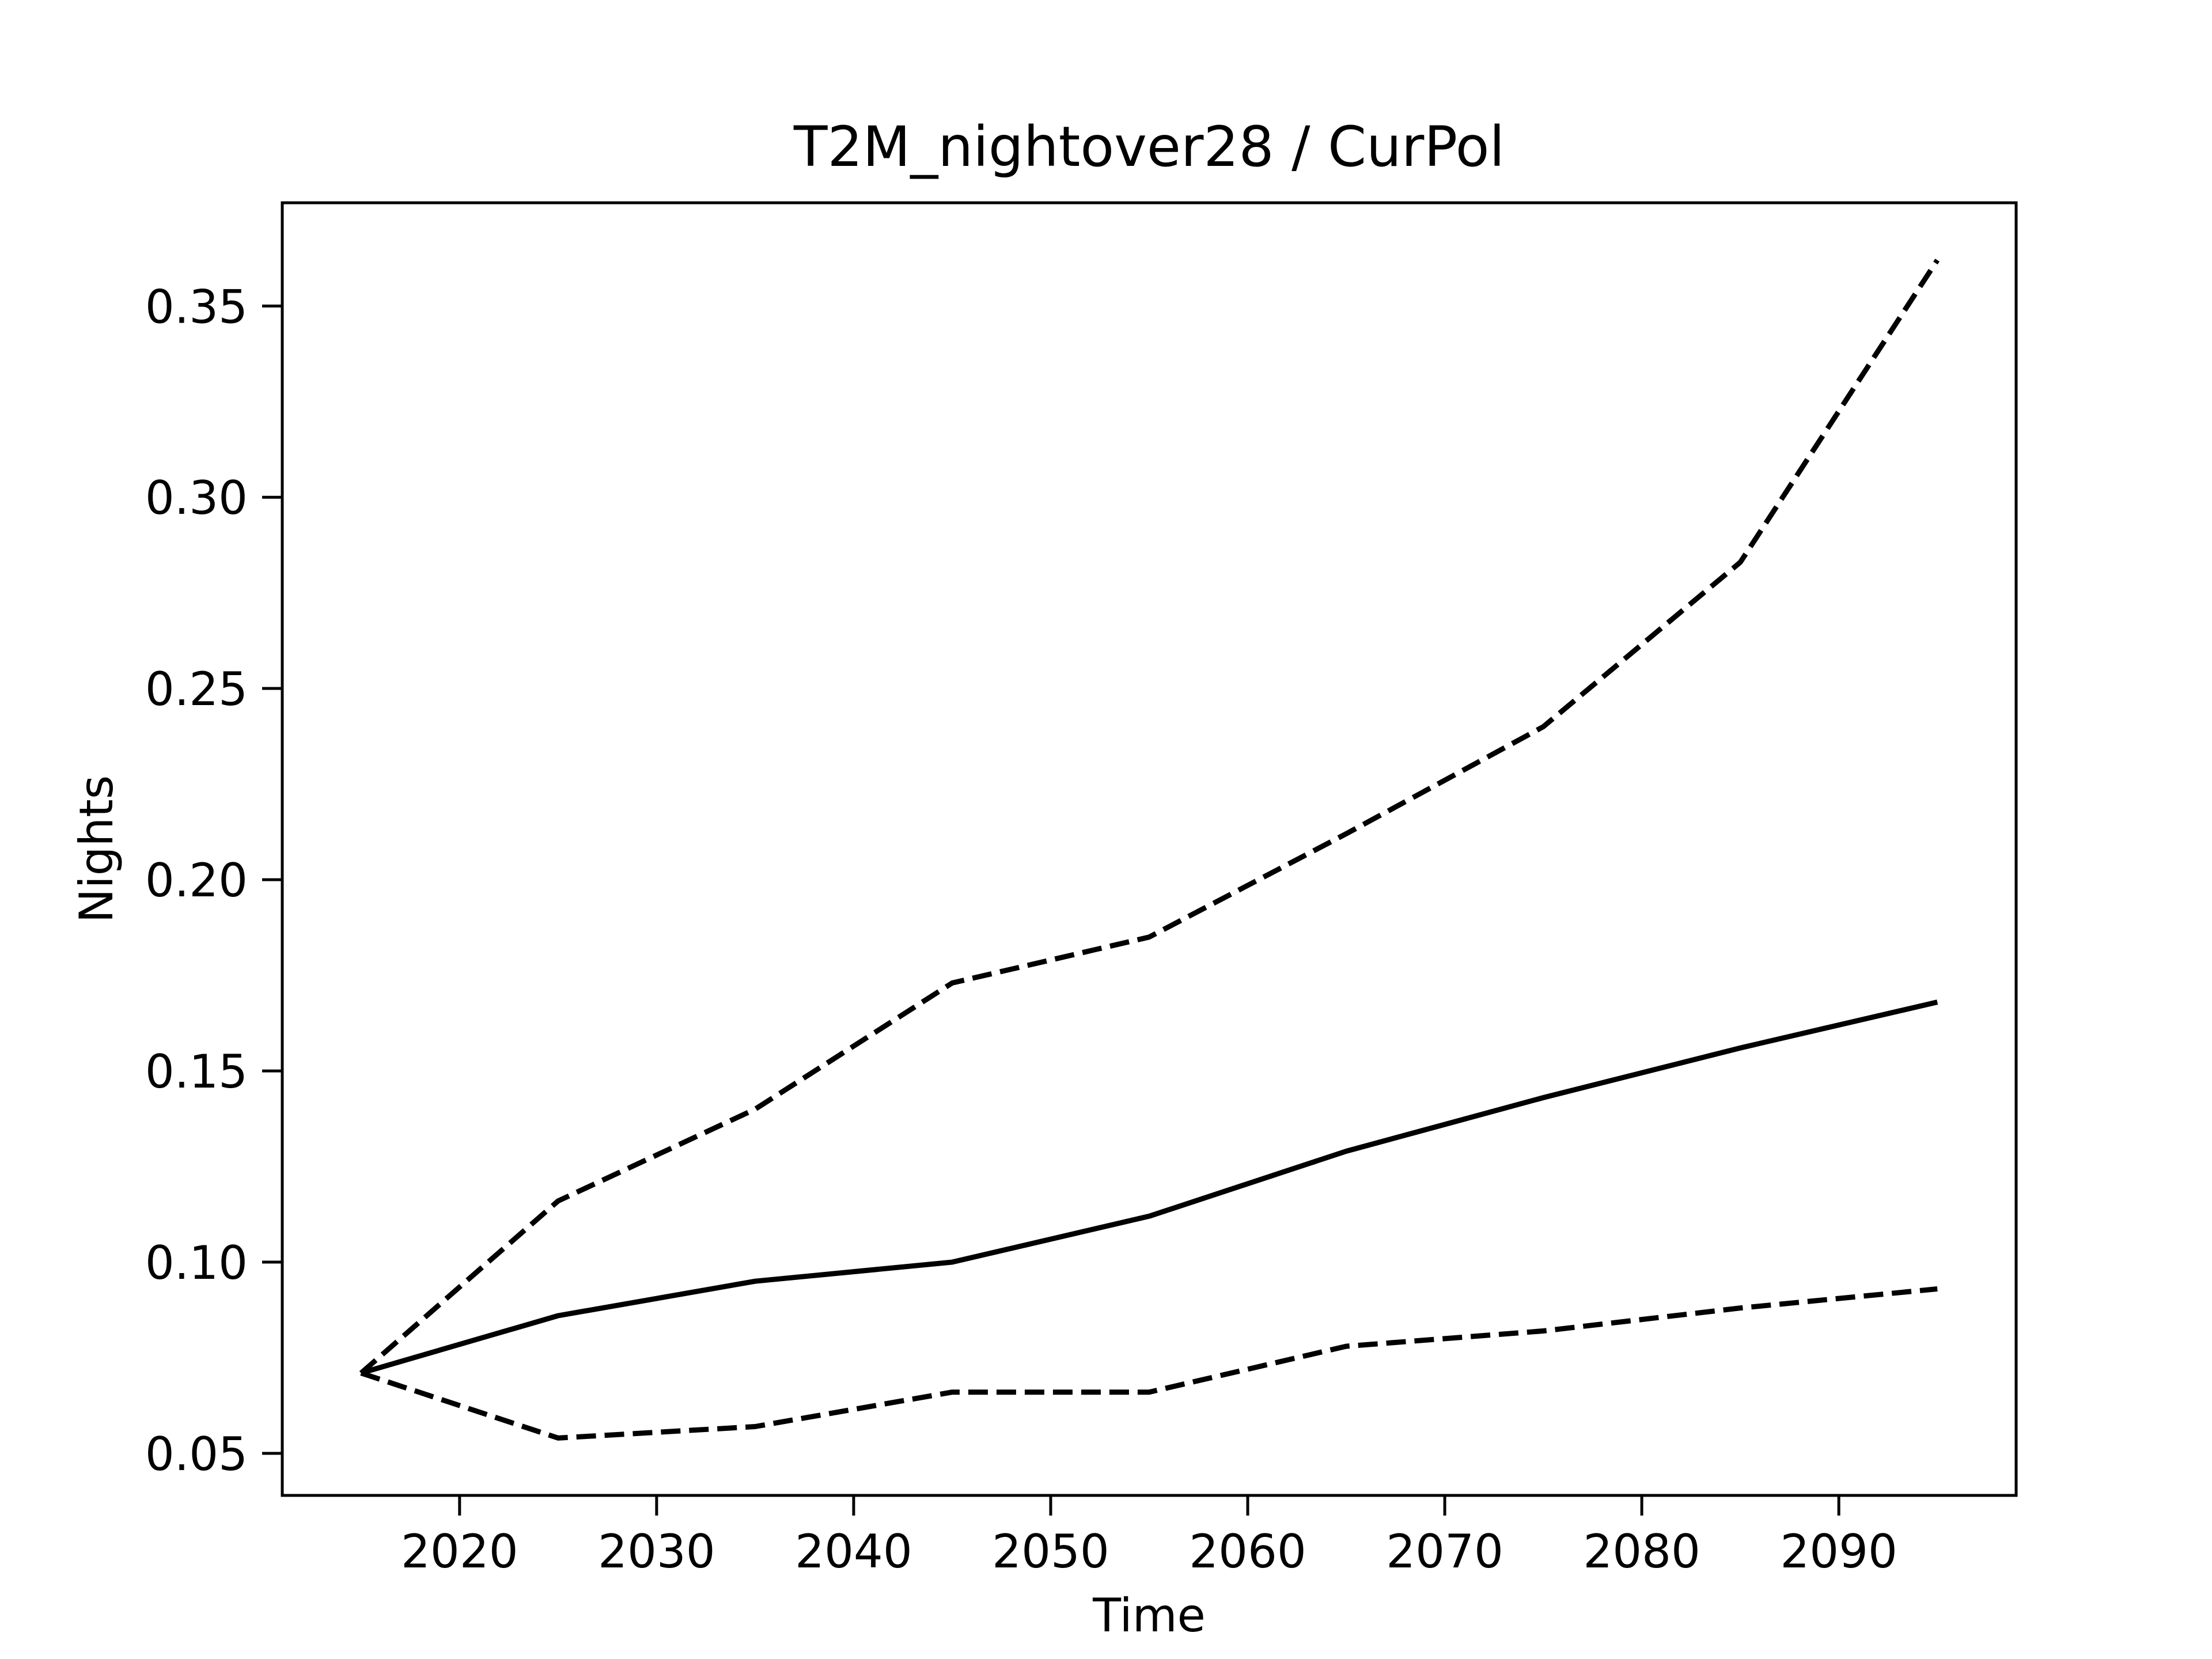 Image resolution: width=2212 pixels, height=1659 pixels. Describe the element at coordinates (196, 880) in the screenshot. I see `y-tick-label: 0.20` at that location.